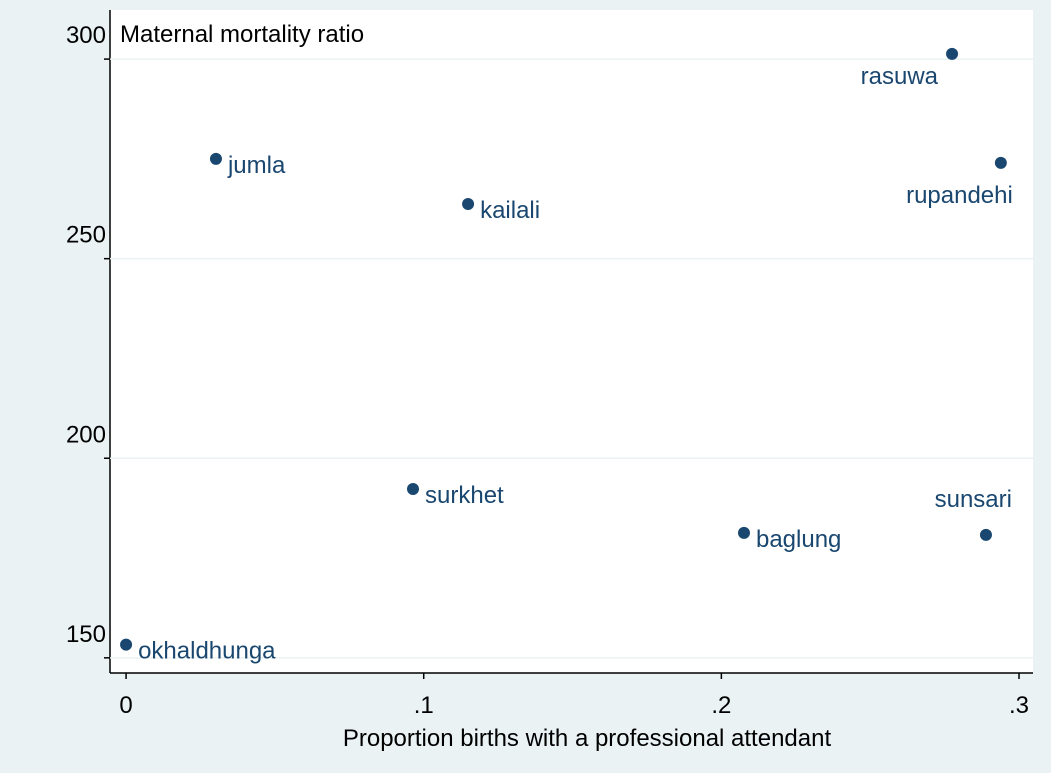 This screenshot has height=773, width=1051. I want to click on point-label: kailali, so click(510, 210).